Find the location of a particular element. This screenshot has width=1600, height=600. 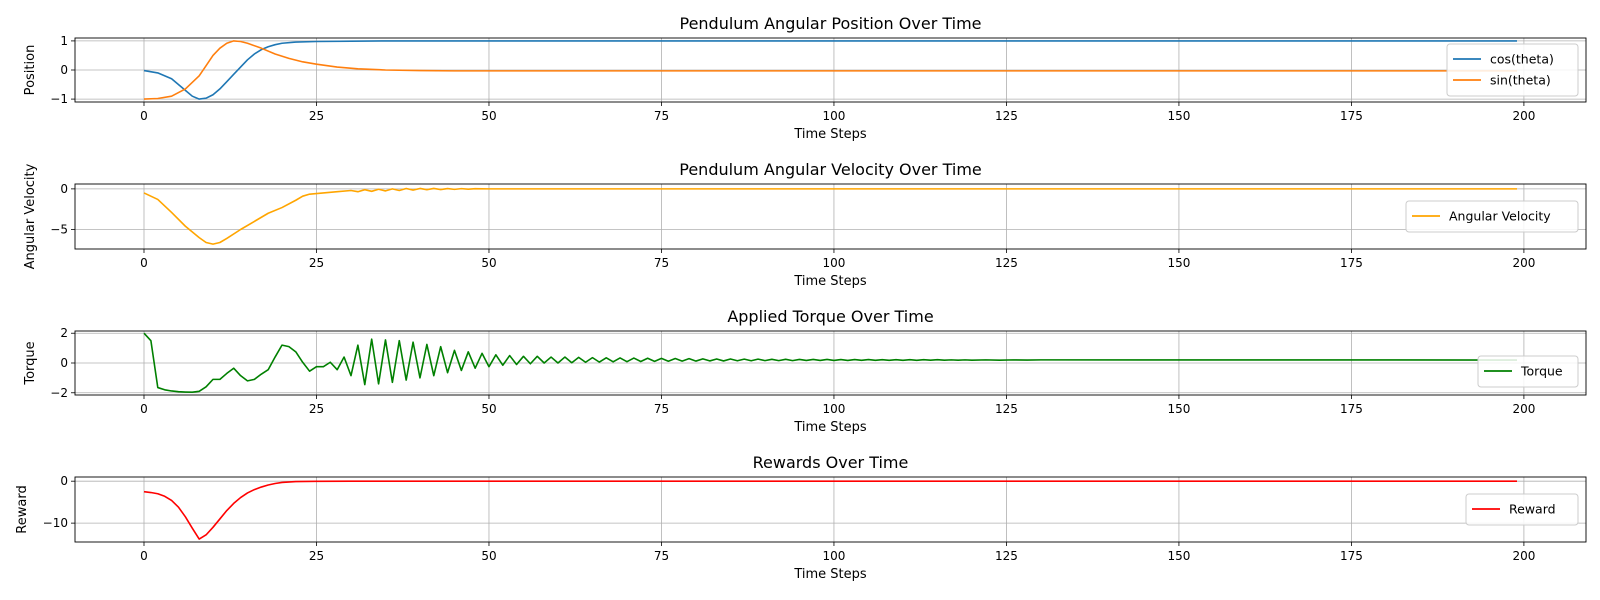

series-line-cos-theta- is located at coordinates (830, 70).